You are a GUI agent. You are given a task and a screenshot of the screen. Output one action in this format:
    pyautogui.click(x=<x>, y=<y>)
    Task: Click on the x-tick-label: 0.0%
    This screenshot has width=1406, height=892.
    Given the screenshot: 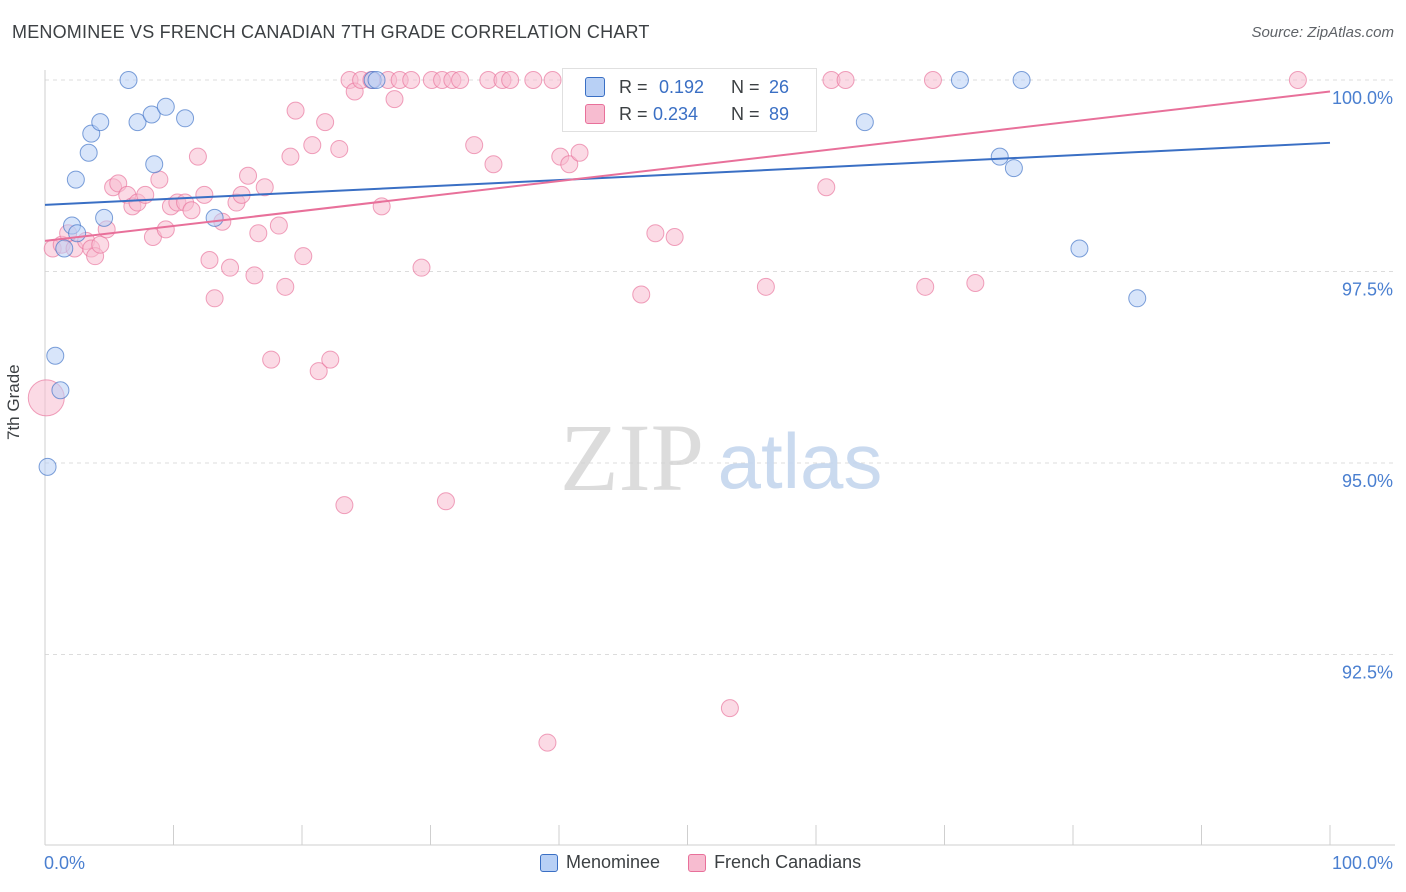 What is the action you would take?
    pyautogui.click(x=64, y=863)
    